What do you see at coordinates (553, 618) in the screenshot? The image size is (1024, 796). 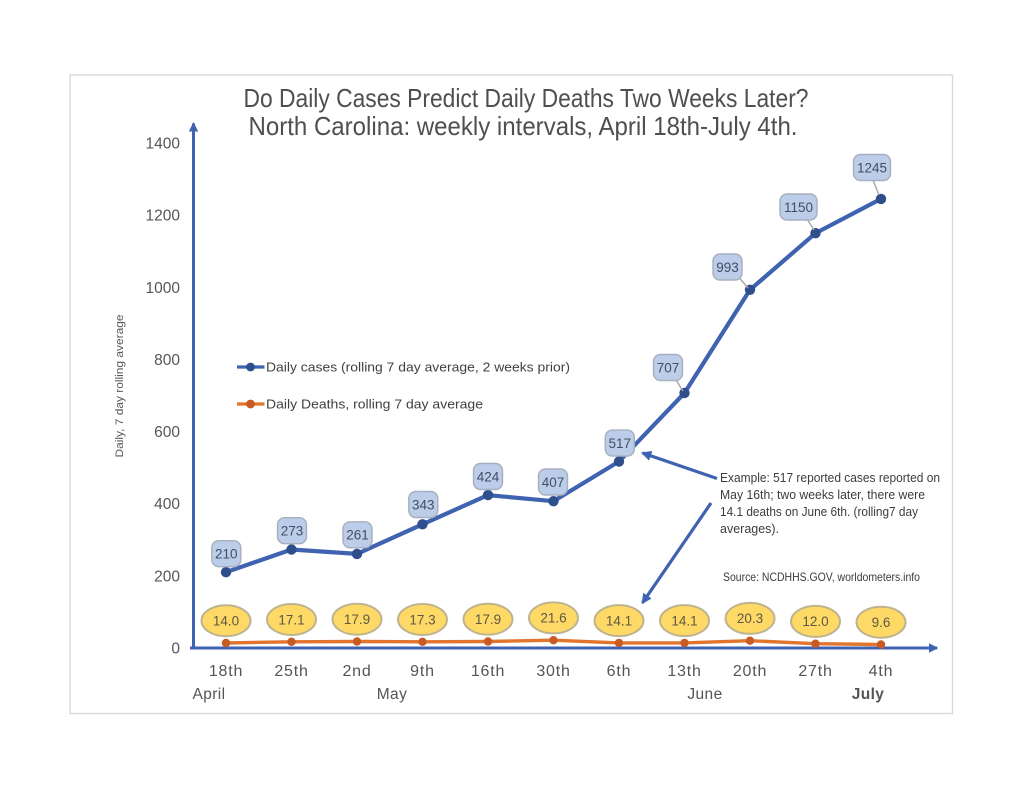 I see `svg-text: 21.6` at bounding box center [553, 618].